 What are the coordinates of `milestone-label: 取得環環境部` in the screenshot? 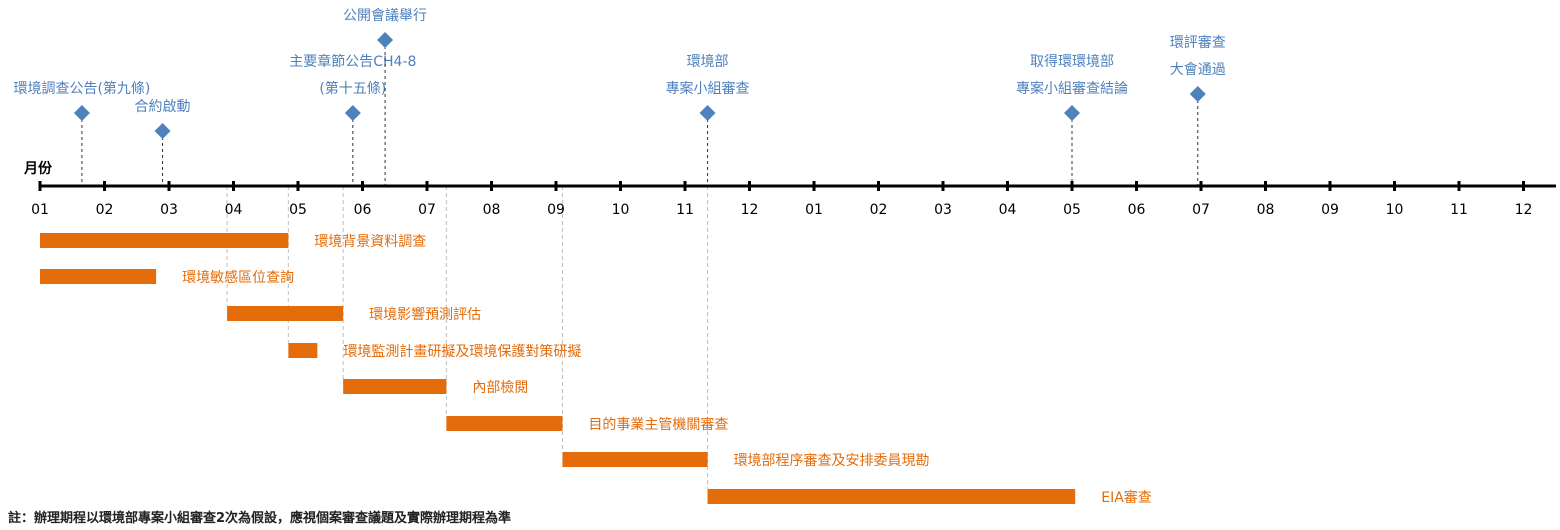 It's located at (1072, 61).